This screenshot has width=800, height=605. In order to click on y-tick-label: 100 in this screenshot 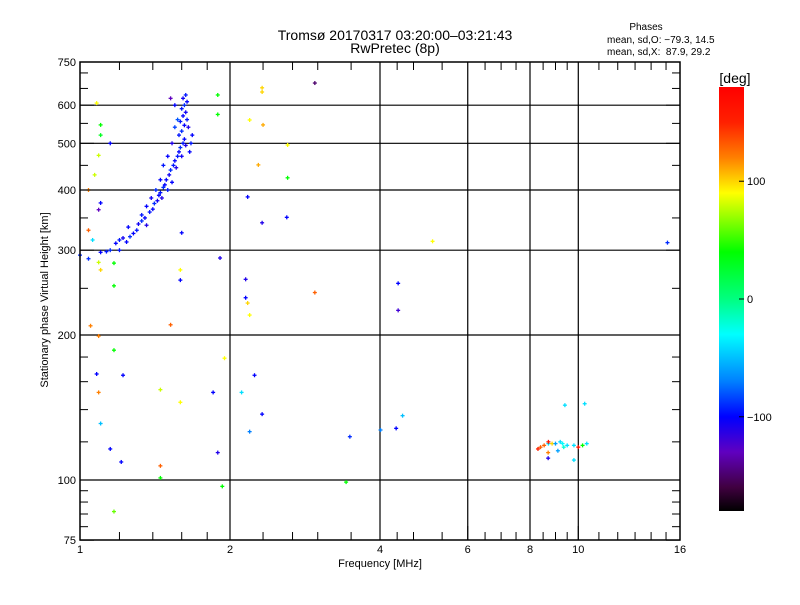, I will do `click(67, 481)`.